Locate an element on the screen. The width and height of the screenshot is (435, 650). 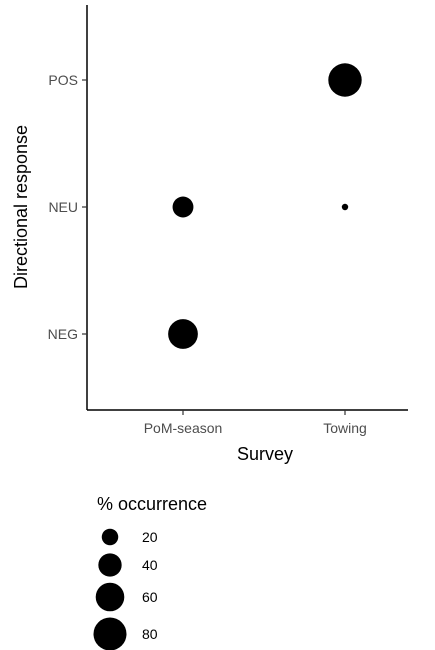
y-axis-title: Directional response is located at coordinates (21, 207).